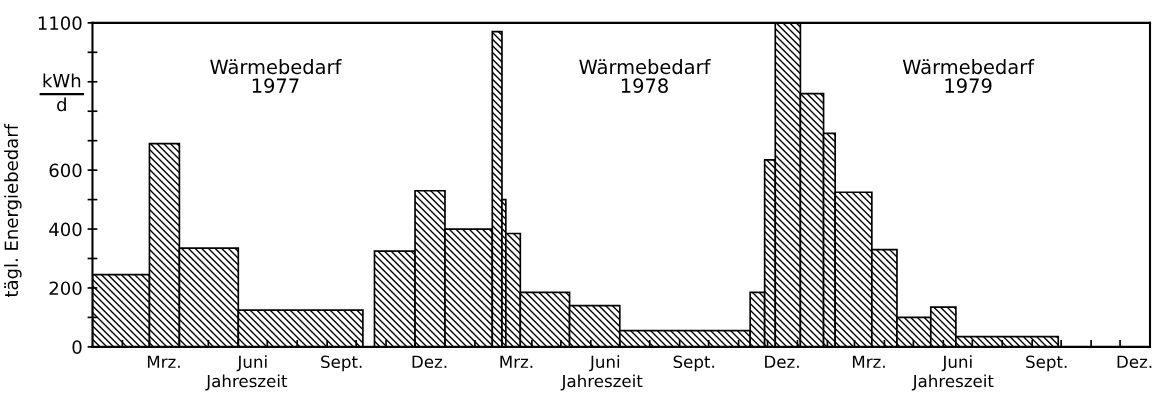  I want to click on text: d, so click(61, 104).